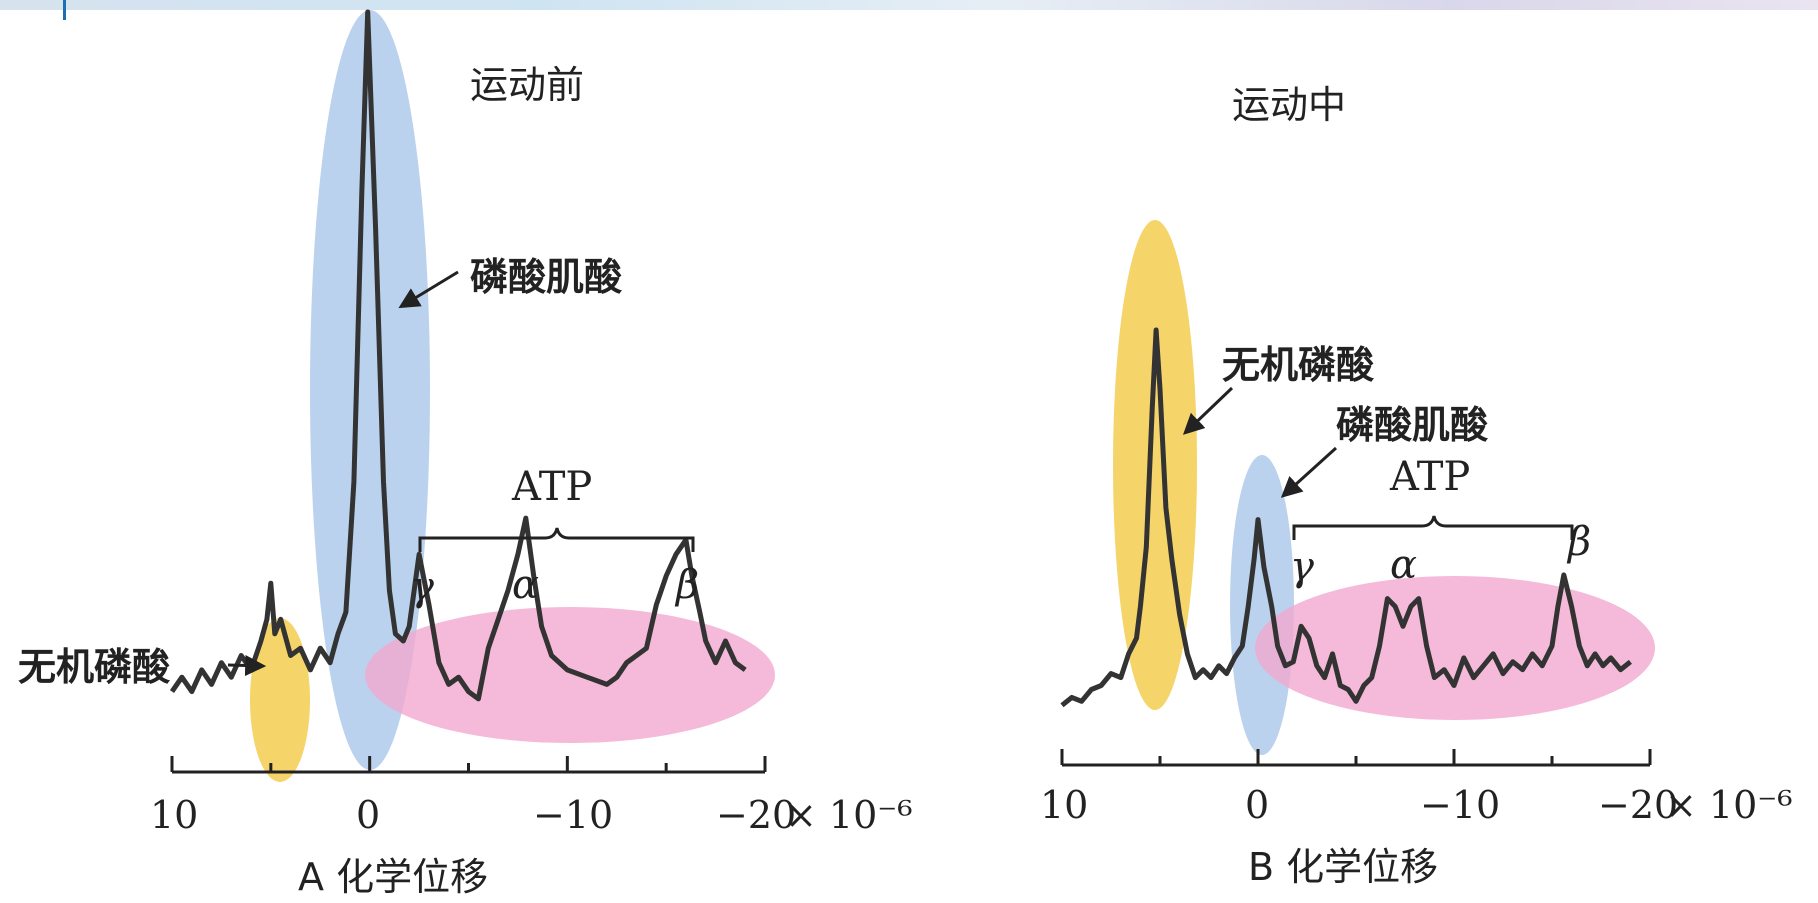 The width and height of the screenshot is (1818, 903). I want to click on ticks-b, so click(1356, 757).